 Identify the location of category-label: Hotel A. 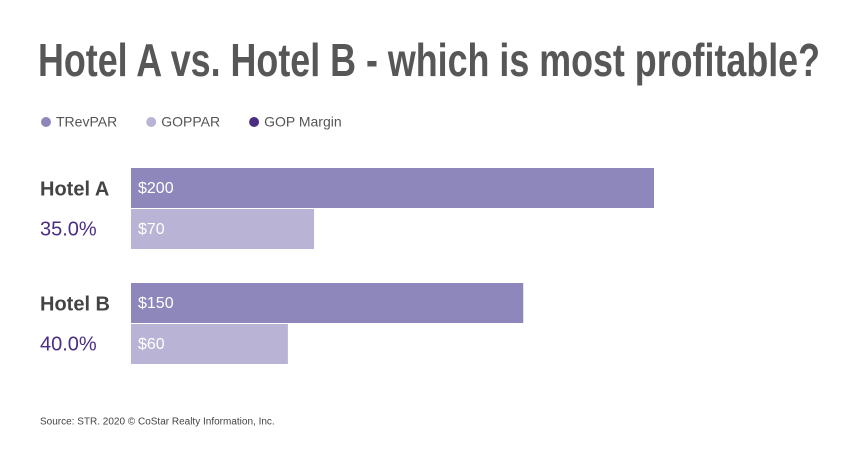
(74, 189).